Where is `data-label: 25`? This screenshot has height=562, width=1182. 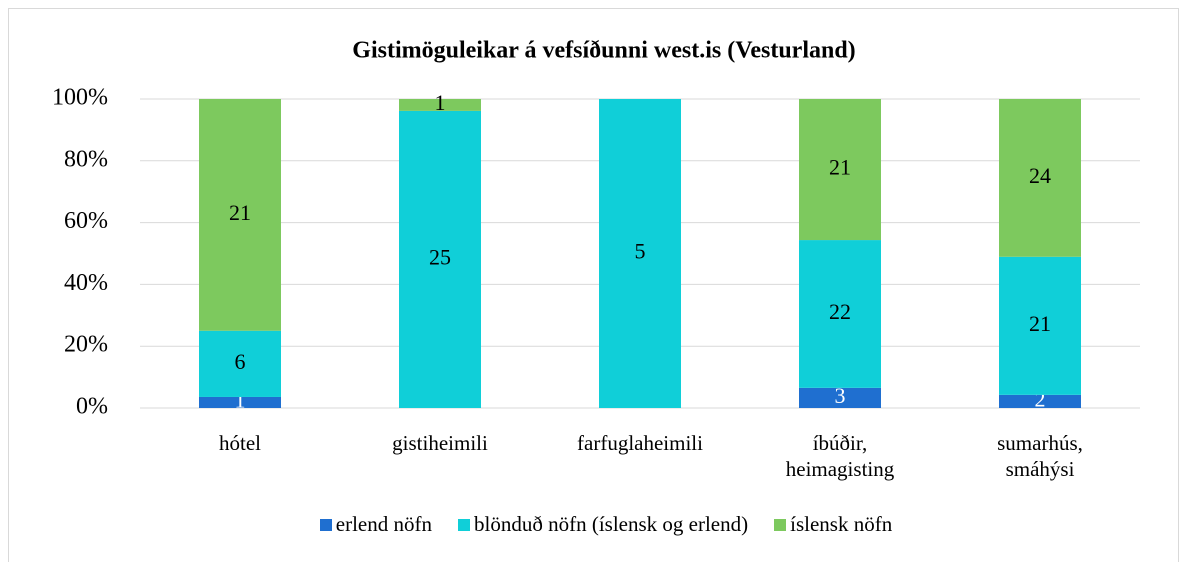 data-label: 25 is located at coordinates (440, 256).